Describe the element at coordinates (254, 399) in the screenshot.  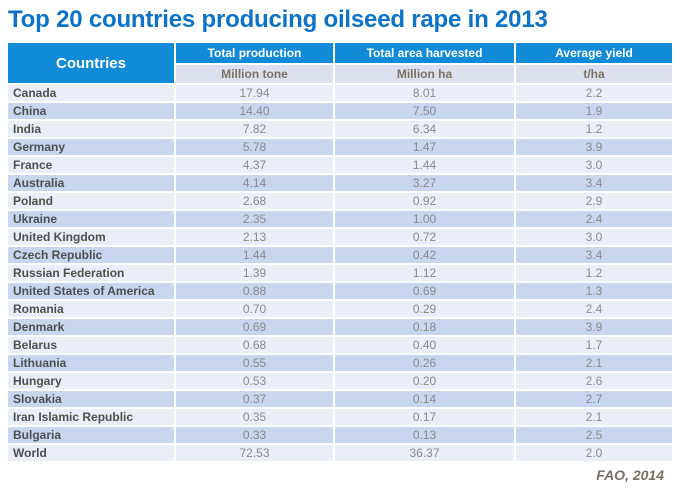
I see `value-cell: 0.37` at that location.